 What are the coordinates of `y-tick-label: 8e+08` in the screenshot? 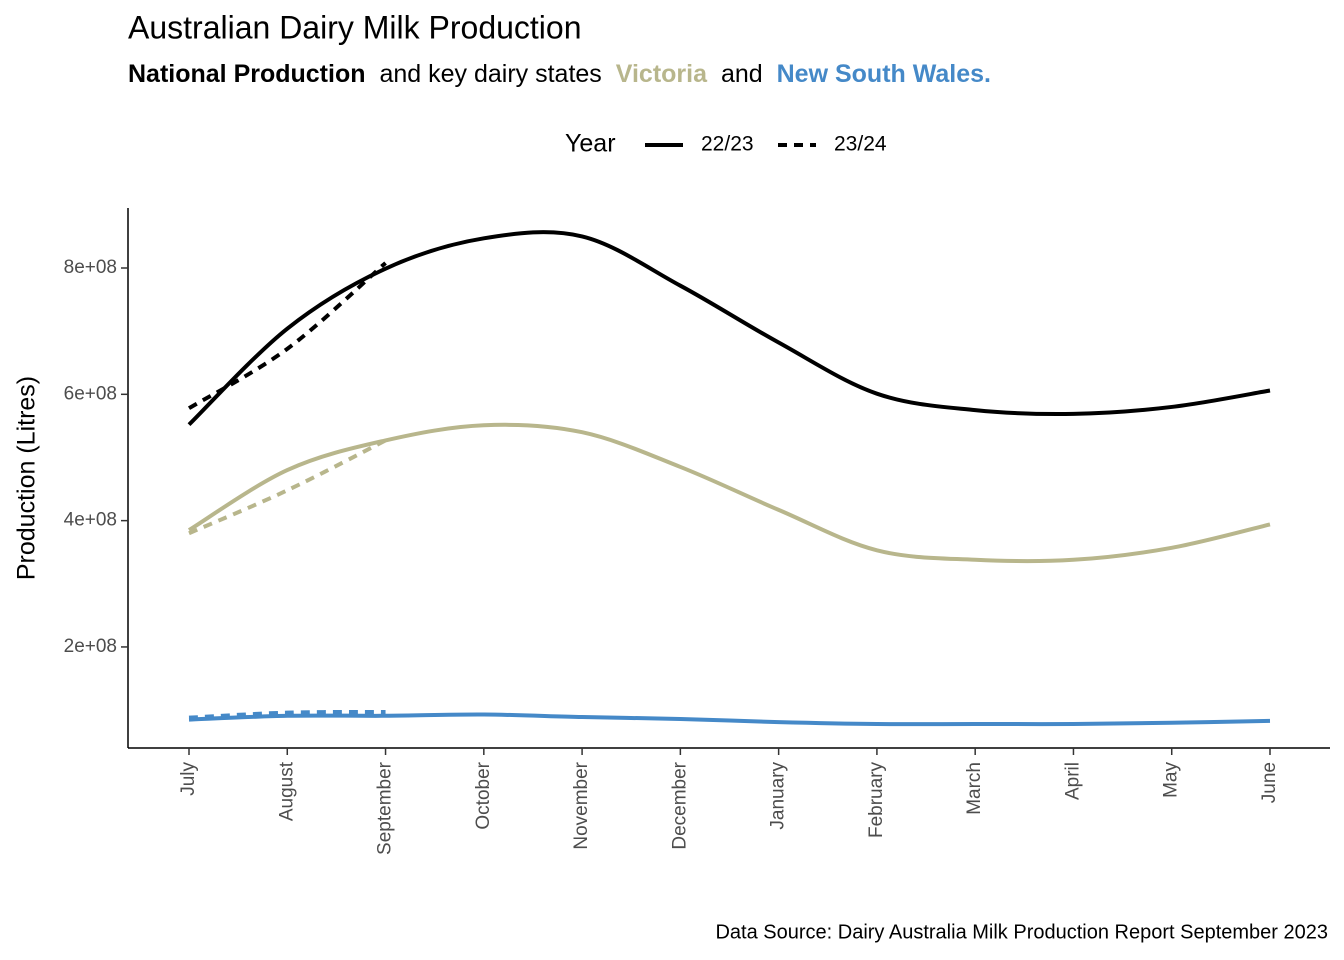 It's located at (90, 267).